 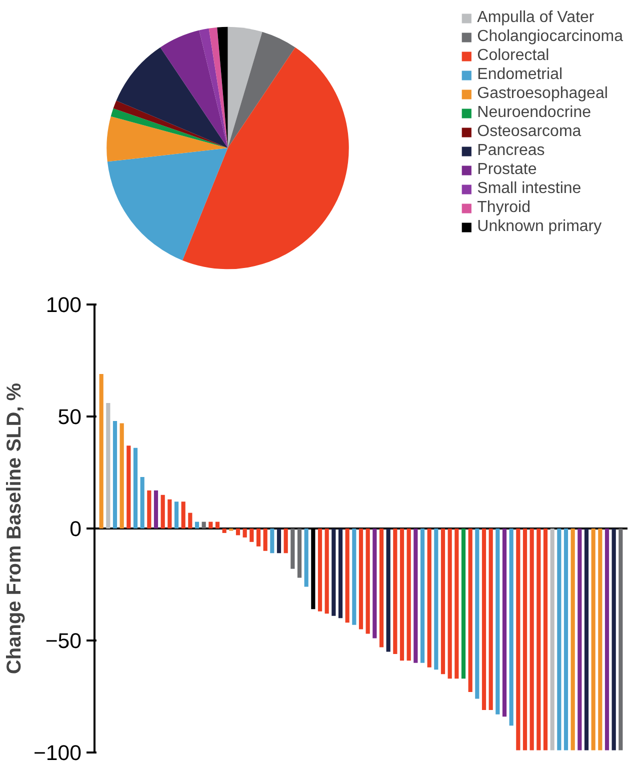 What do you see at coordinates (529, 189) in the screenshot?
I see `legend-label: Small intestine` at bounding box center [529, 189].